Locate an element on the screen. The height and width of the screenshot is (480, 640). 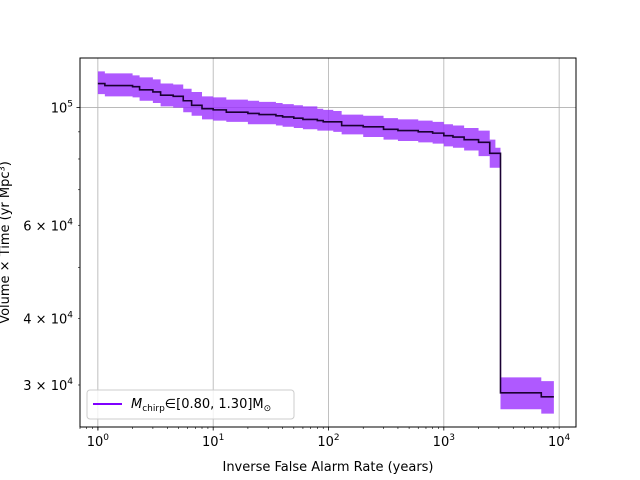
x-tick-label: 10⁰ is located at coordinates (98, 441).